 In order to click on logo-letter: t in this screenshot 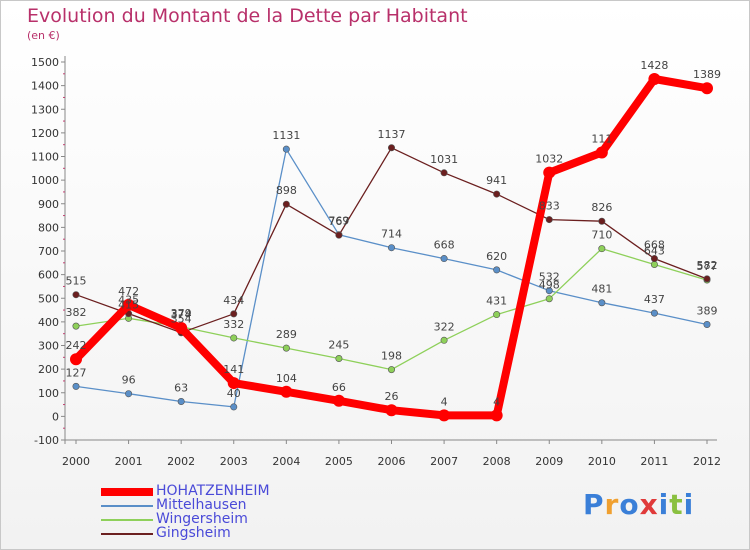, I will do `click(676, 504)`.